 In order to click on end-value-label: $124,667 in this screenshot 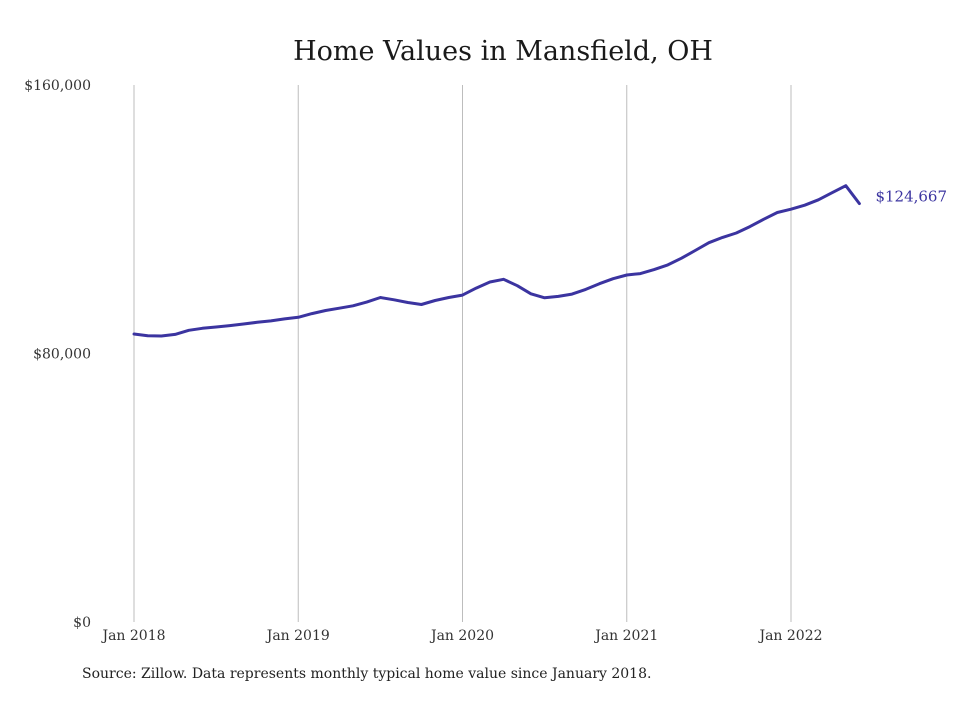, I will do `click(911, 197)`.